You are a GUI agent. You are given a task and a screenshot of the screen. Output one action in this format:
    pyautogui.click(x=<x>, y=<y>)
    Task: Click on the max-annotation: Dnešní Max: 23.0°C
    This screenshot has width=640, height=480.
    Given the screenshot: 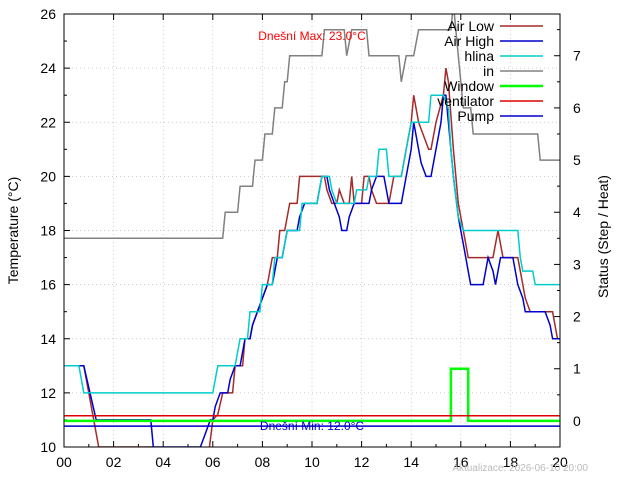 What is the action you would take?
    pyautogui.click(x=312, y=36)
    